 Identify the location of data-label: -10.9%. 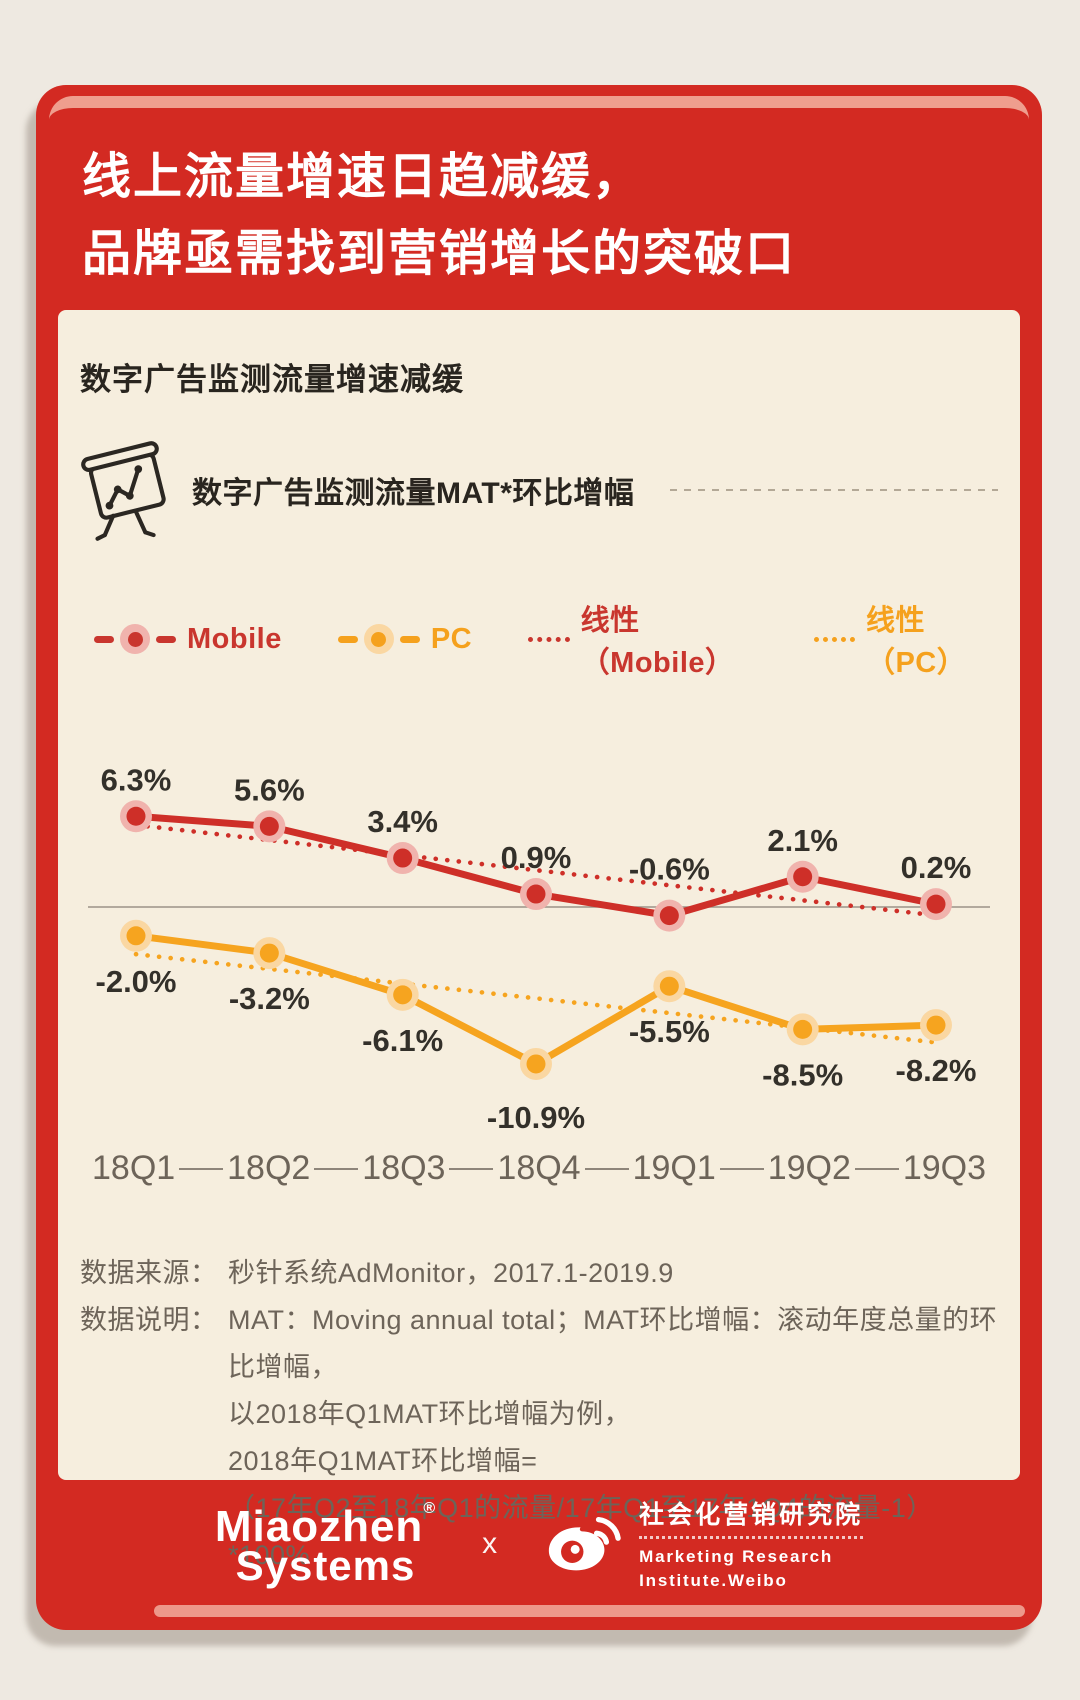
(536, 1117).